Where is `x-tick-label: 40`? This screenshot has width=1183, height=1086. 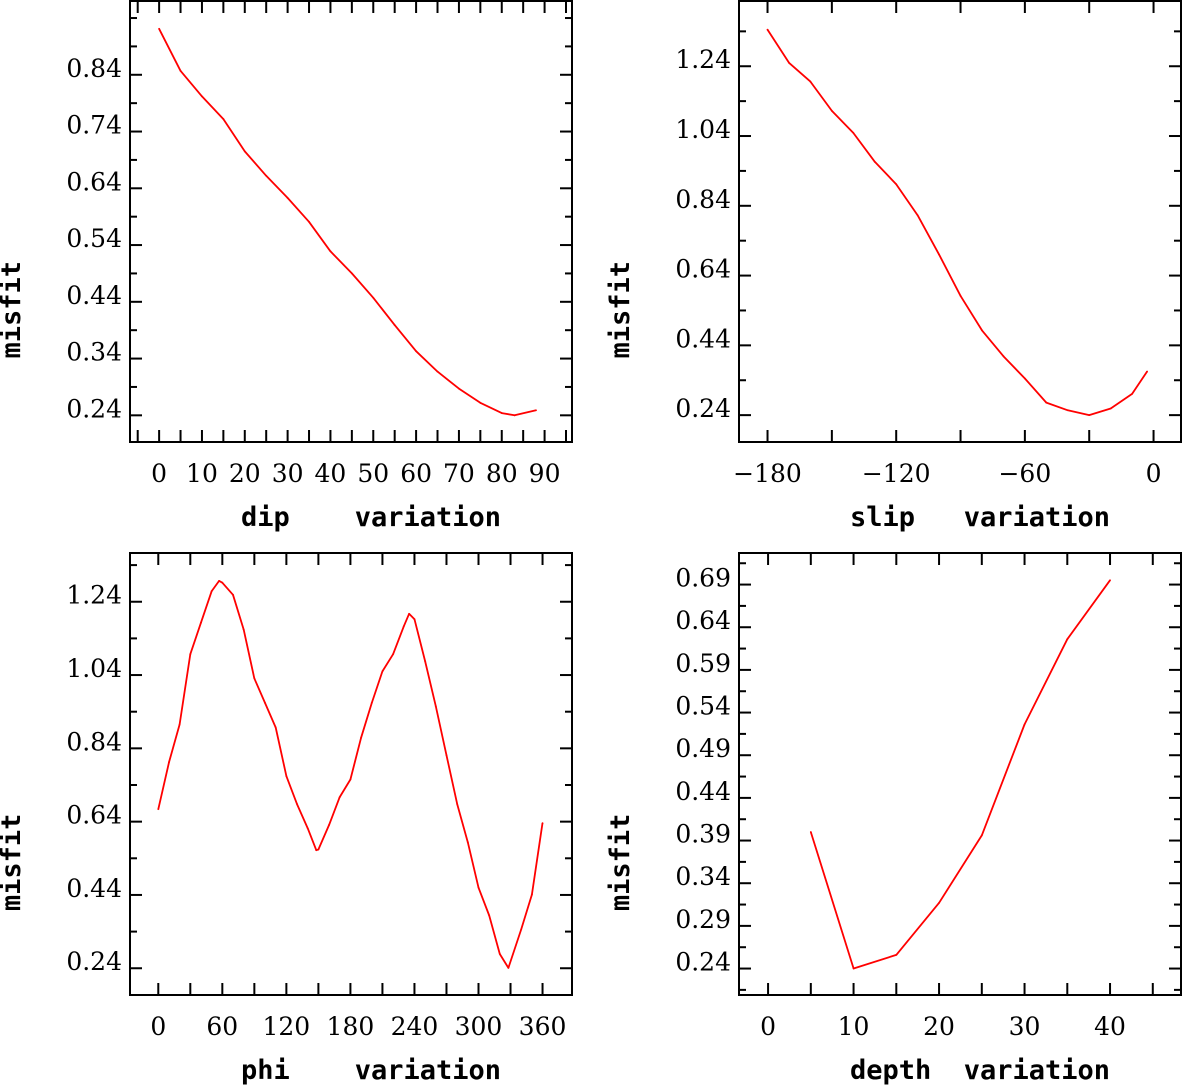 x-tick-label: 40 is located at coordinates (331, 473).